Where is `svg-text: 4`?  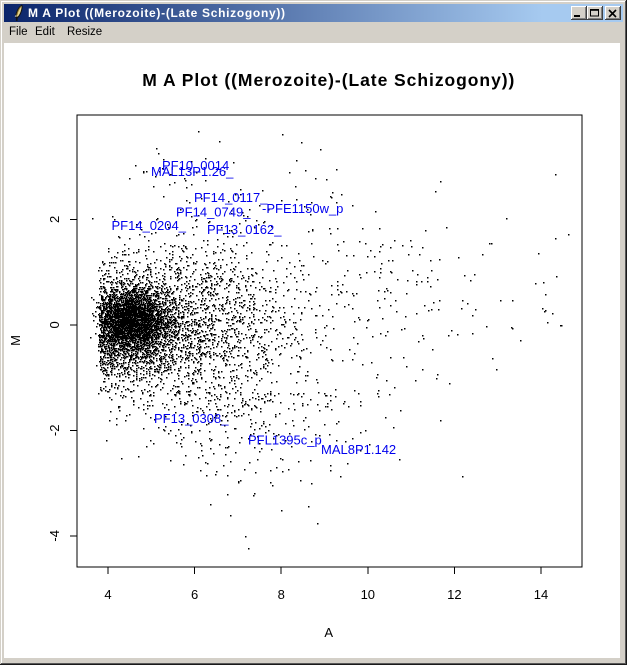 svg-text: 4 is located at coordinates (107, 594).